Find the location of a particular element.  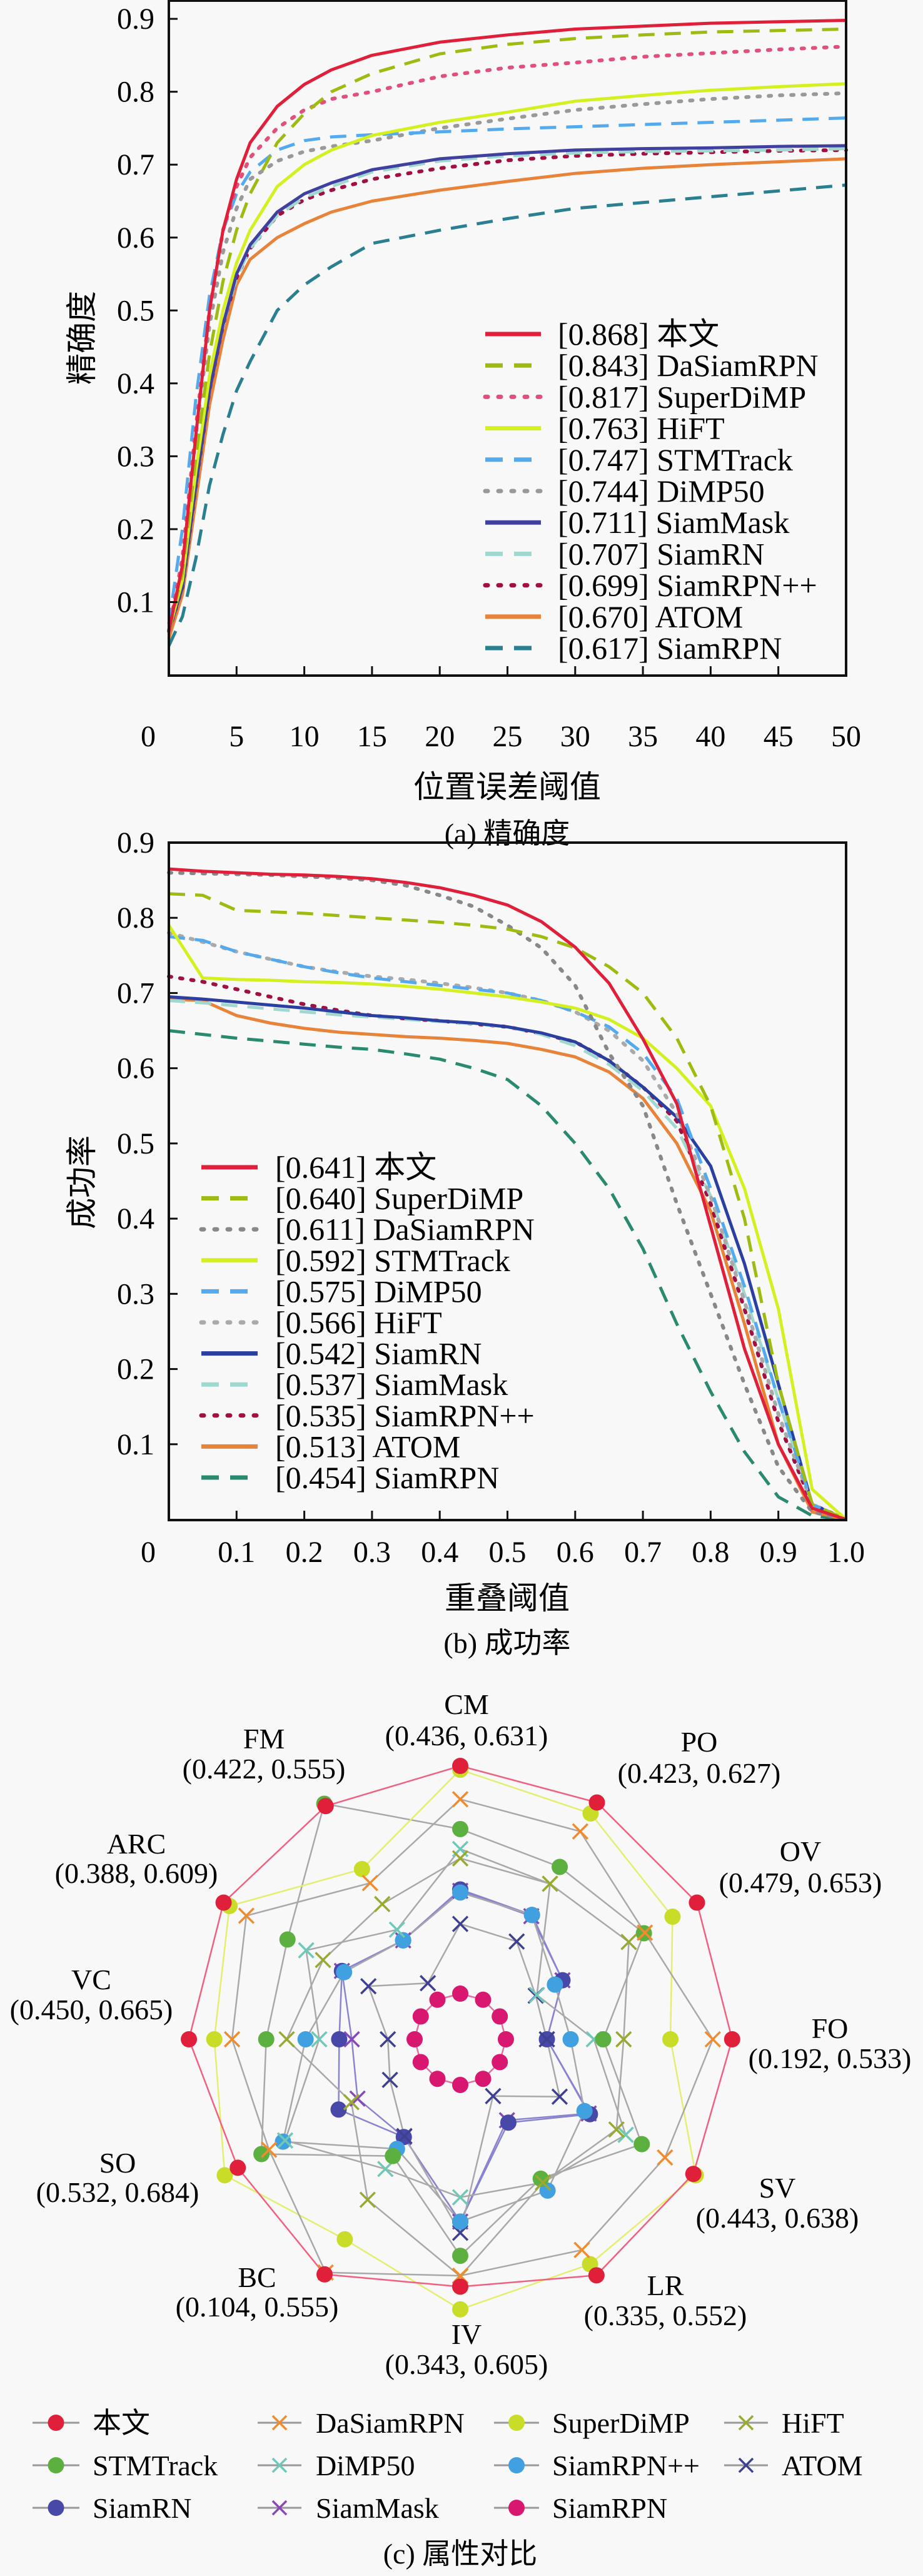

precision-legend-item: [0.868] 本文 is located at coordinates (602, 334).